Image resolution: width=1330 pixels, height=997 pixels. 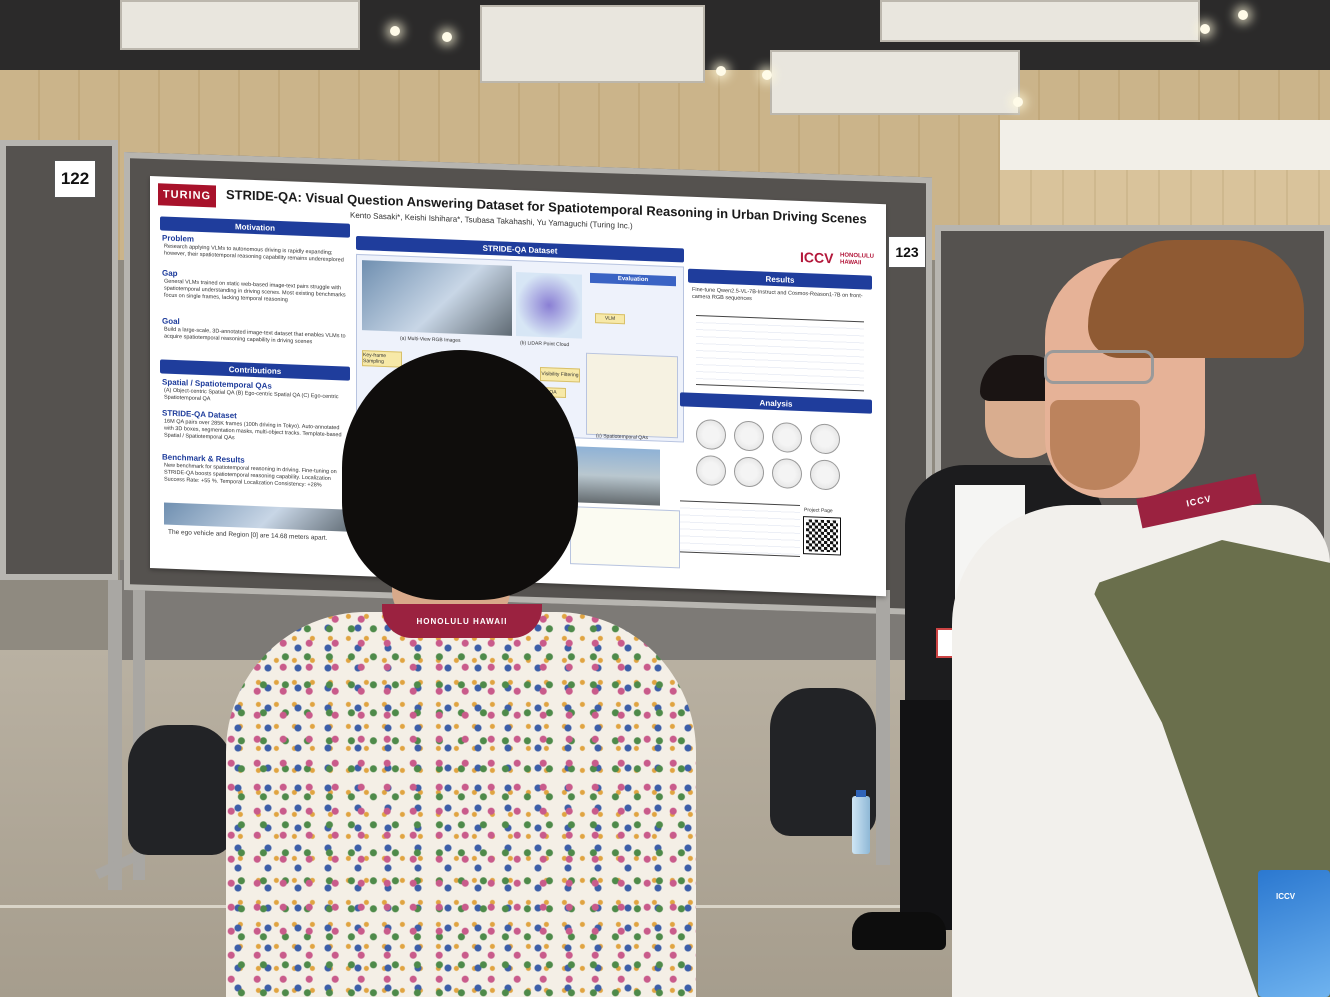 What do you see at coordinates (560, 374) in the screenshot?
I see `visibility-box: Visibility Filtering` at bounding box center [560, 374].